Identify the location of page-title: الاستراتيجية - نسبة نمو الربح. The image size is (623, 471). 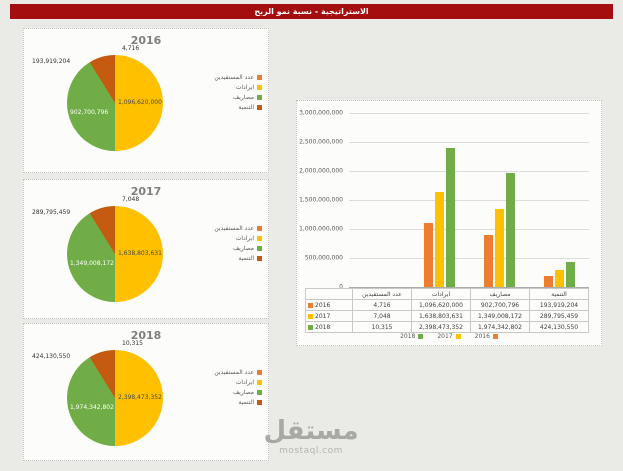
(311, 11).